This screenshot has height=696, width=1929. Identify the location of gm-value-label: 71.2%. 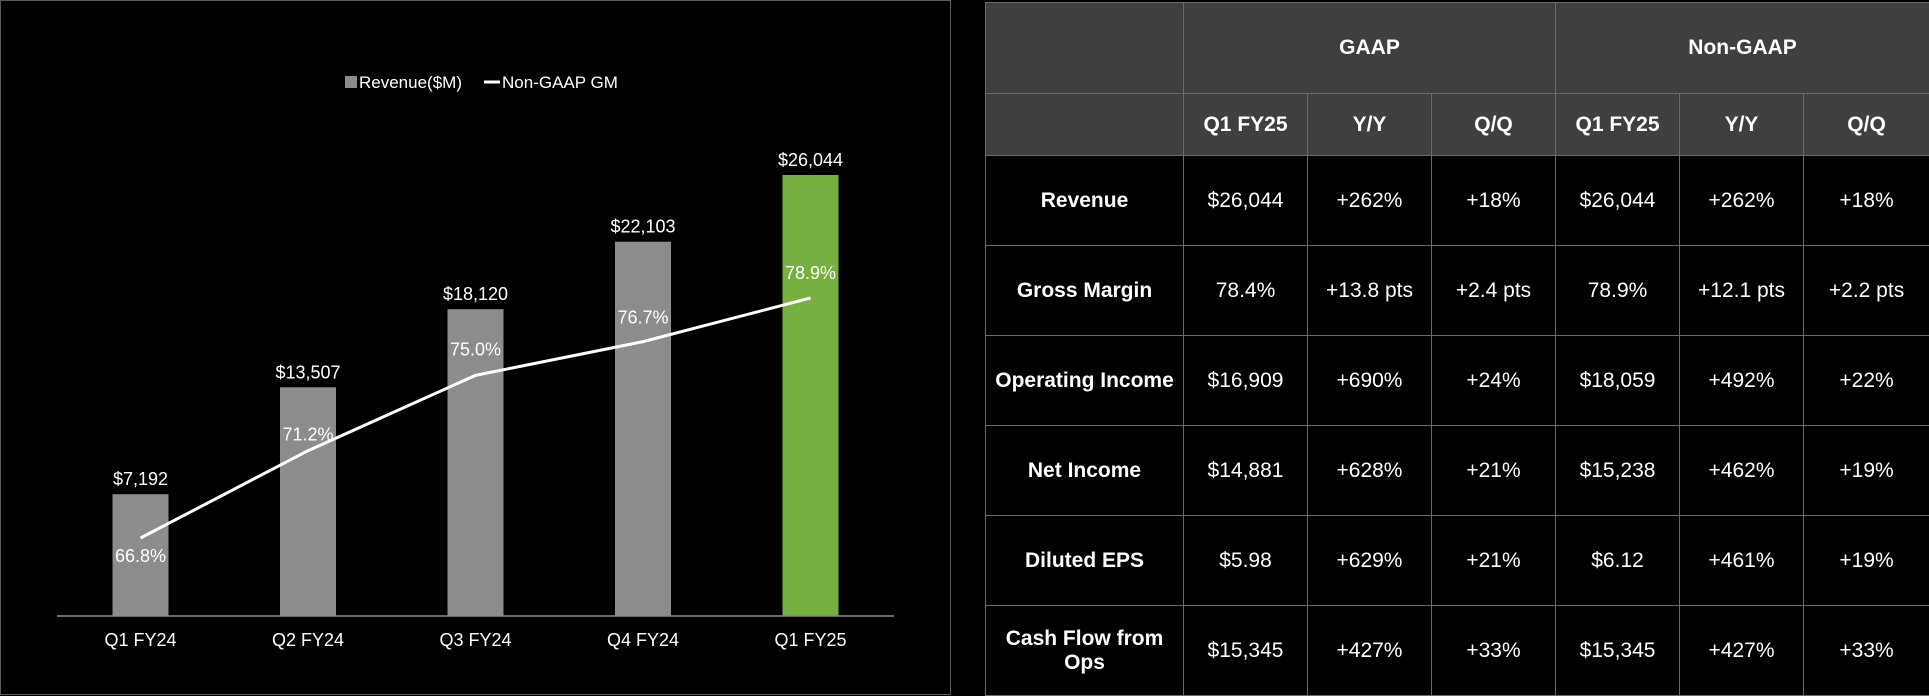
(307, 435).